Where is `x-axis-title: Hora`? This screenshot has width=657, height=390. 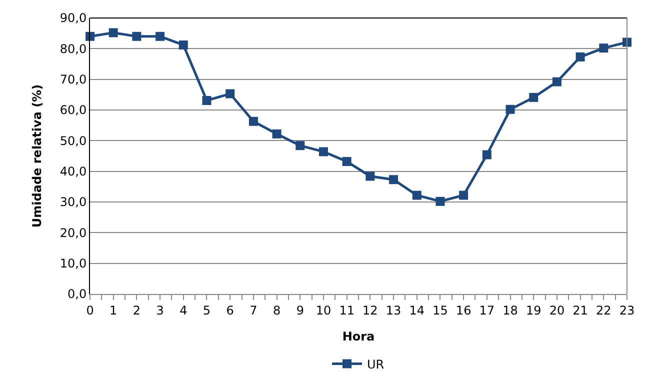 x-axis-title: Hora is located at coordinates (358, 336).